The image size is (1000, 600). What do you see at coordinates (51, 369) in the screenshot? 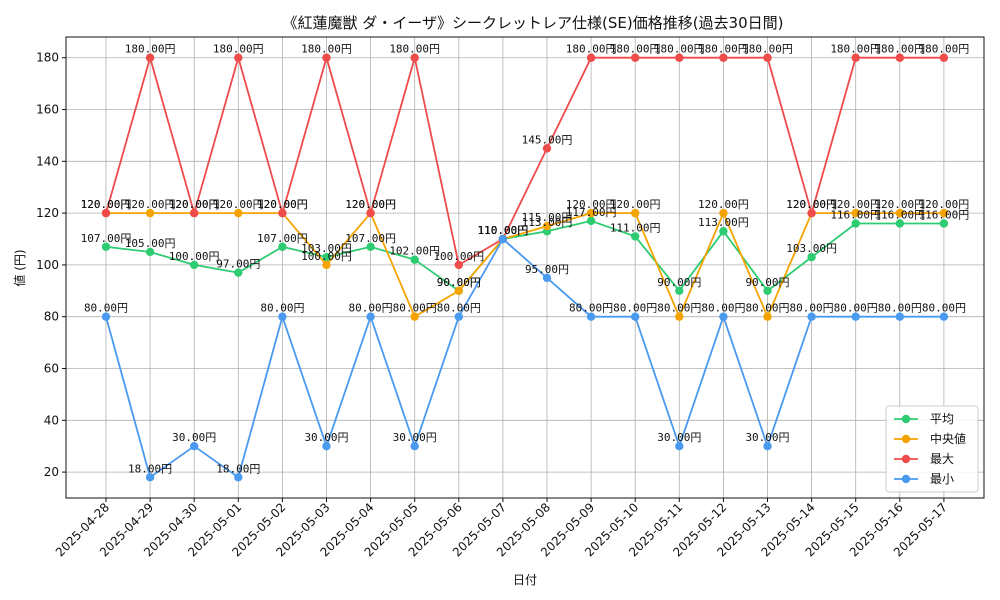
I see `y-tick-label: 60` at bounding box center [51, 369].